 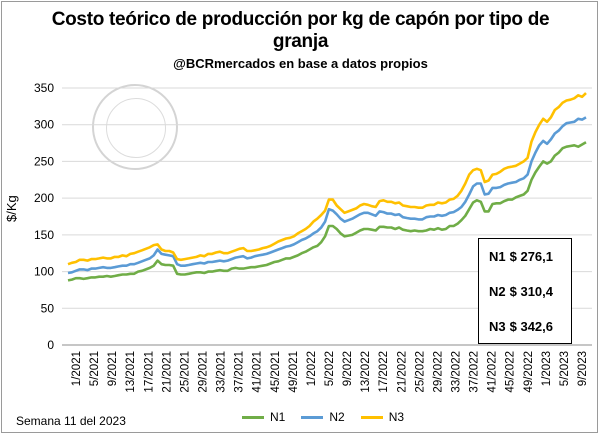 I want to click on latest-values-box: N1 $ 276,1 N2 $ 310,4 N3 $ 342,6, so click(x=525, y=291).